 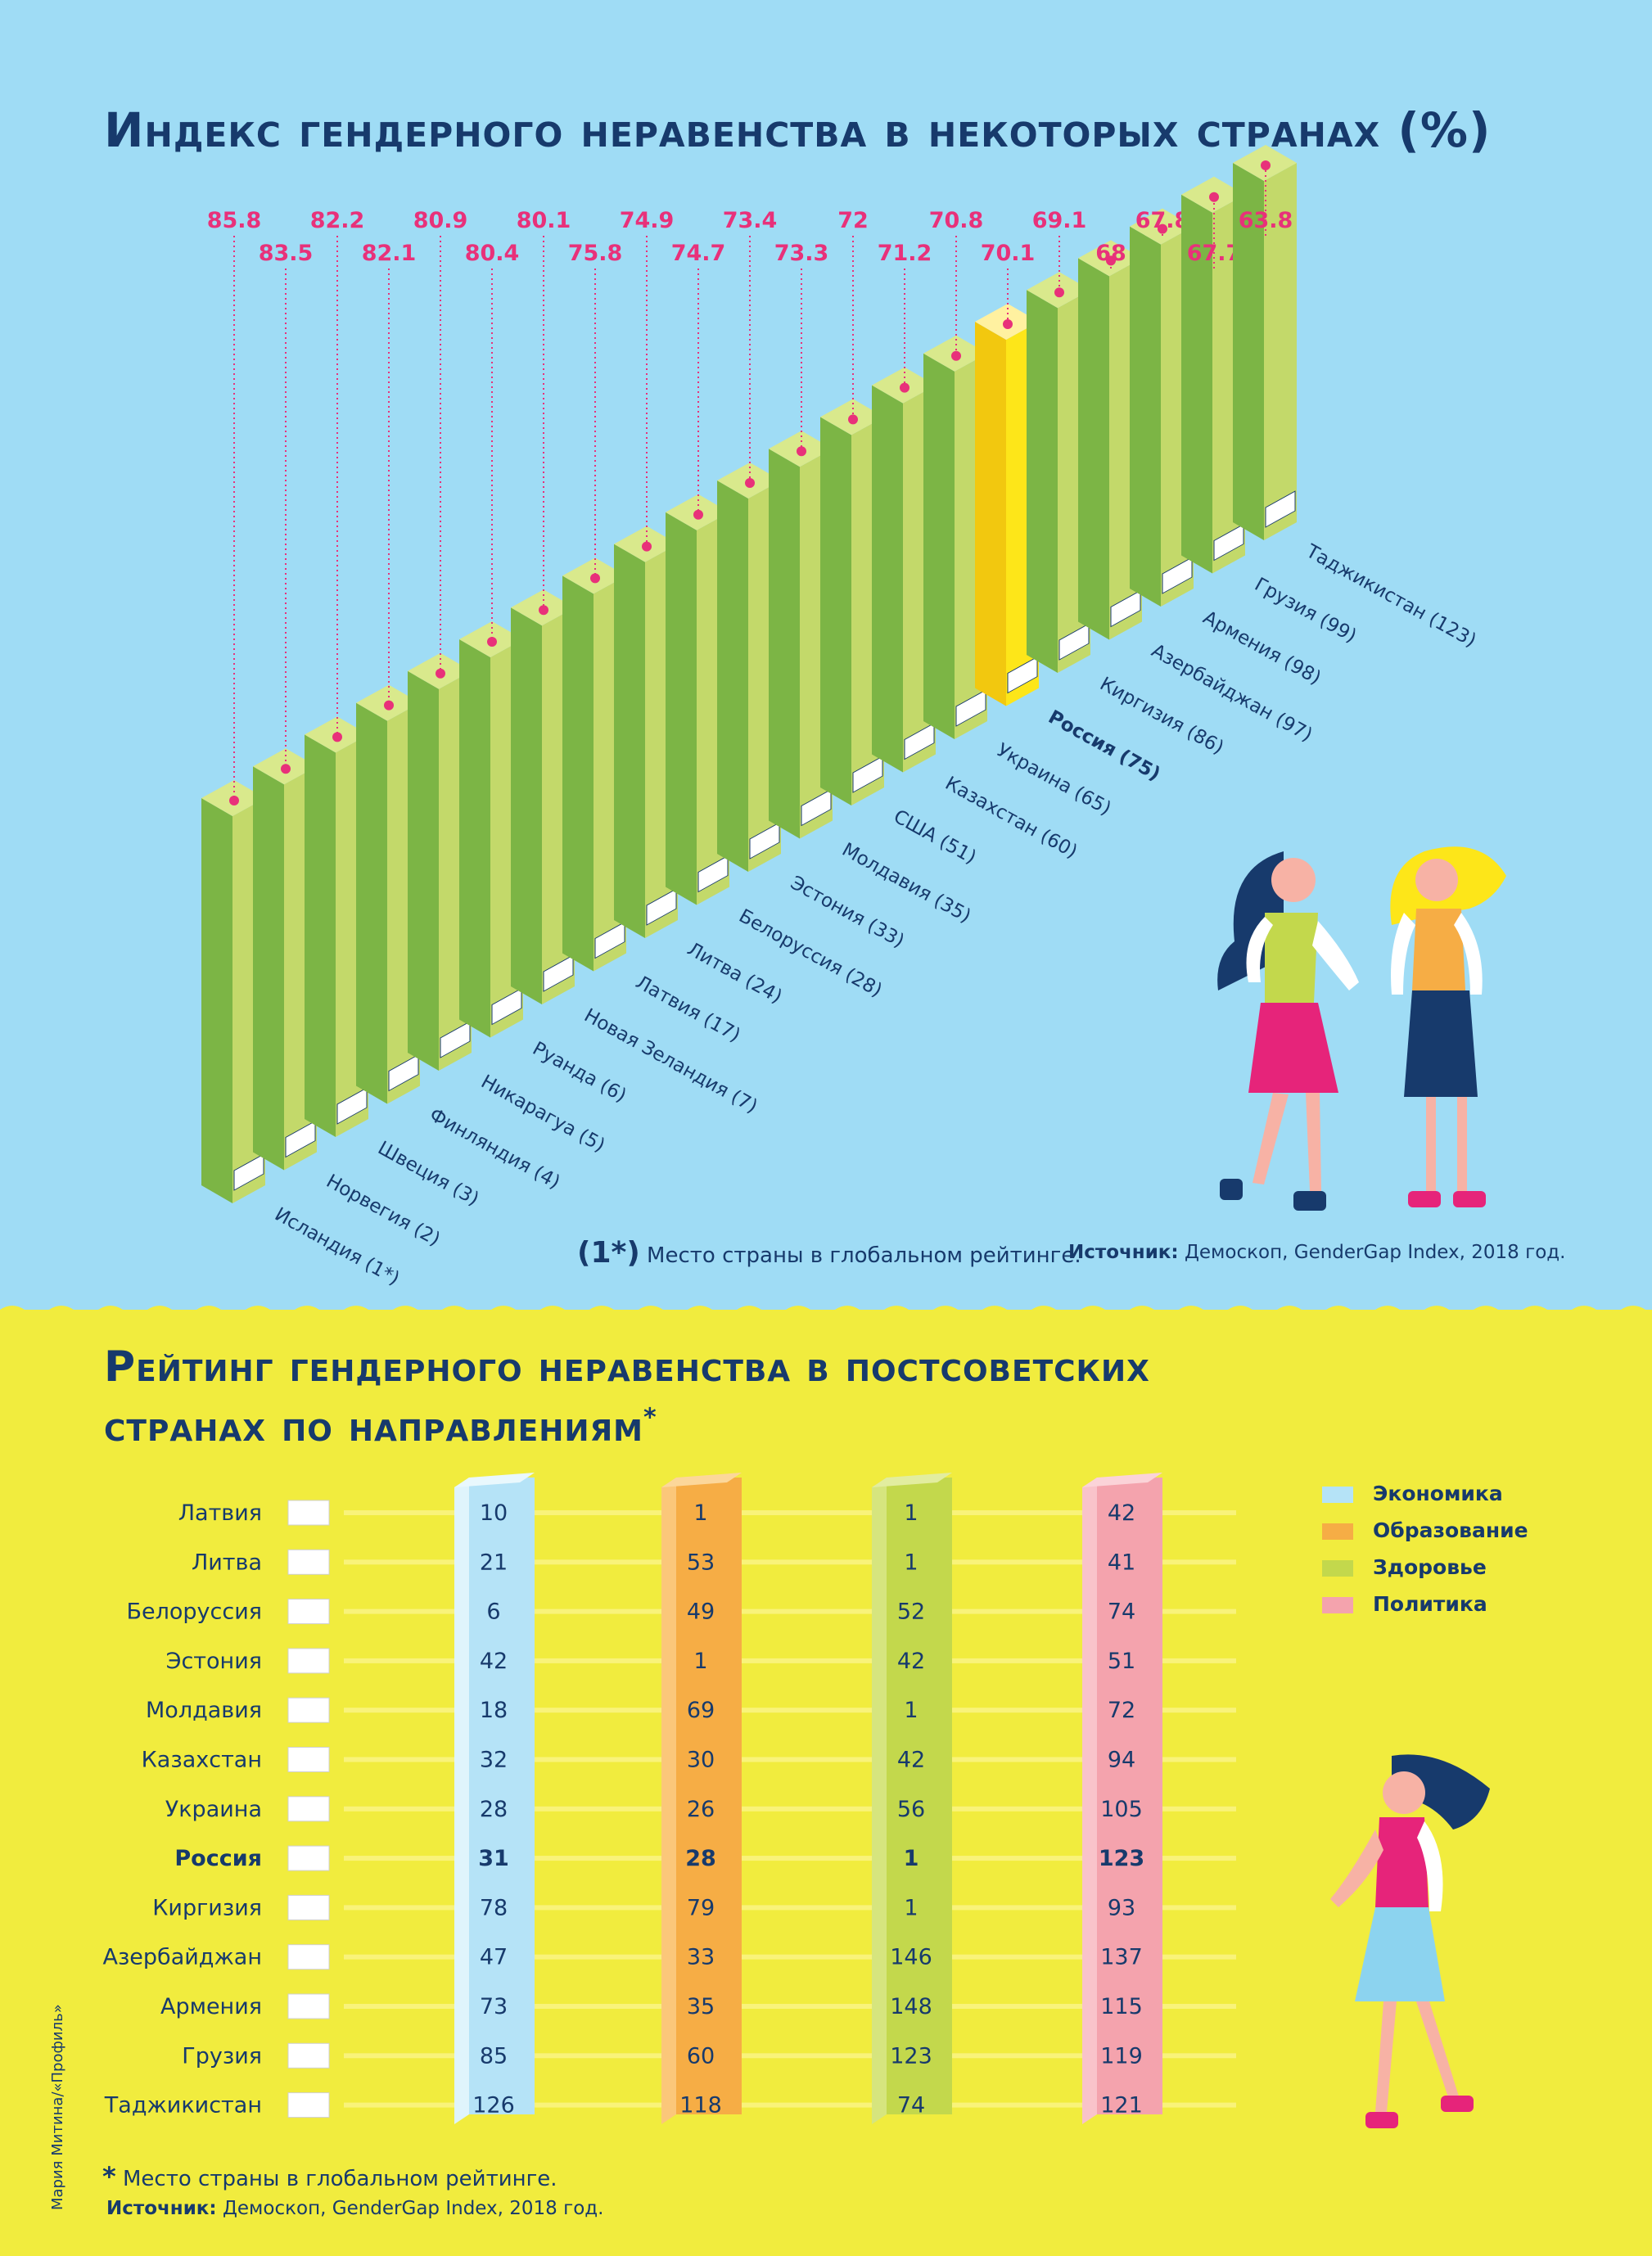 I want to click on value-label: 73.4, so click(x=750, y=220).